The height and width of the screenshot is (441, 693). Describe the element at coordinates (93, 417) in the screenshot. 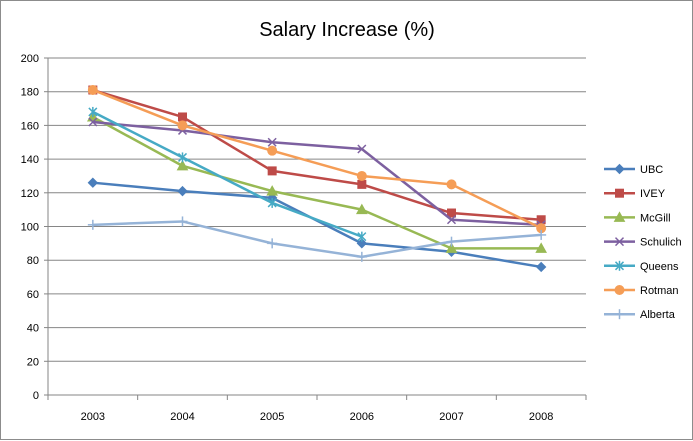

I see `x-tick-label: 2003` at that location.